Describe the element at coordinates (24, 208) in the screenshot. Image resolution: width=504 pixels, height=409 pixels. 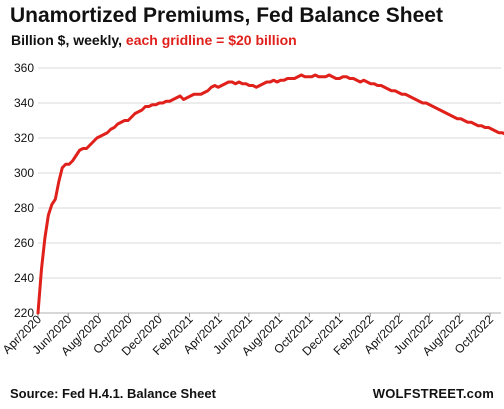
I see `y-tick-label-280: 280` at that location.